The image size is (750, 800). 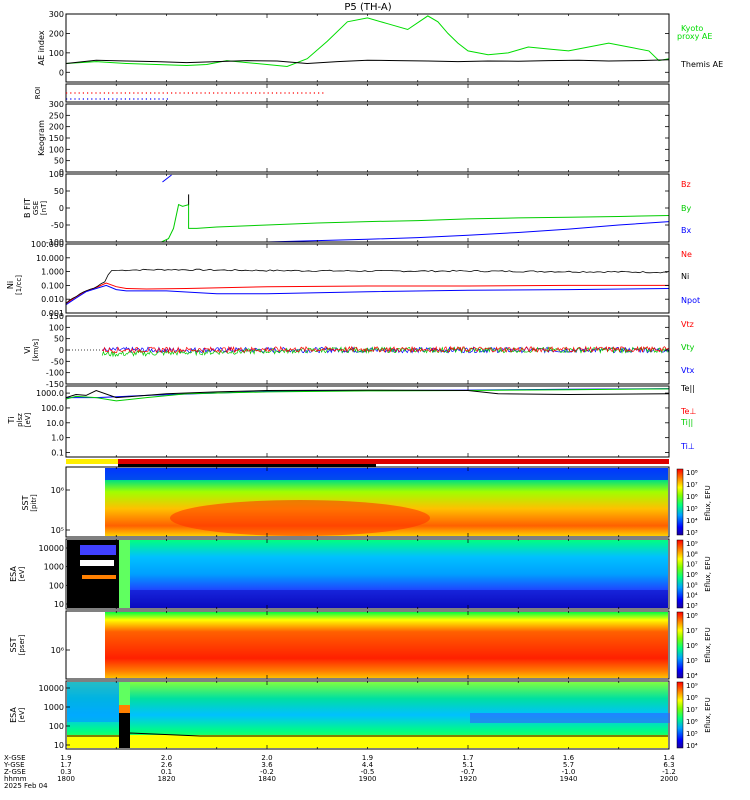 What do you see at coordinates (680, 715) in the screenshot?
I see `colorbar-esa-pser` at bounding box center [680, 715].